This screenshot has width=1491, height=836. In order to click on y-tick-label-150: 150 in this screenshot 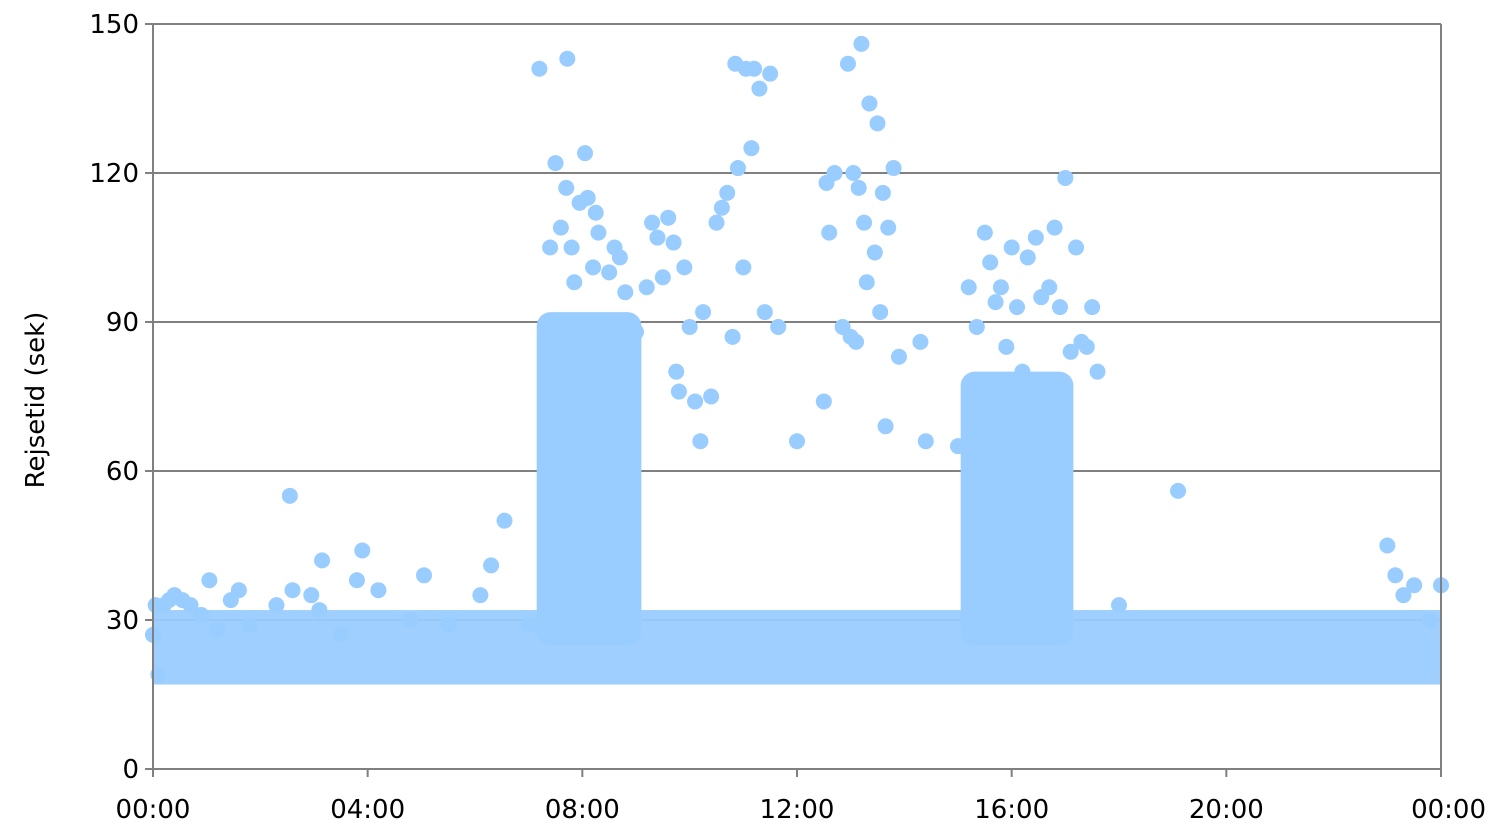, I will do `click(114, 25)`.